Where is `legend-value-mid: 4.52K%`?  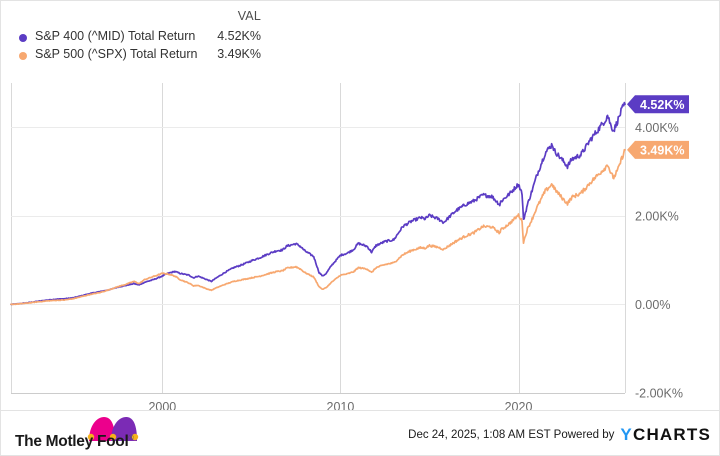
legend-value-mid: 4.52K% is located at coordinates (239, 36).